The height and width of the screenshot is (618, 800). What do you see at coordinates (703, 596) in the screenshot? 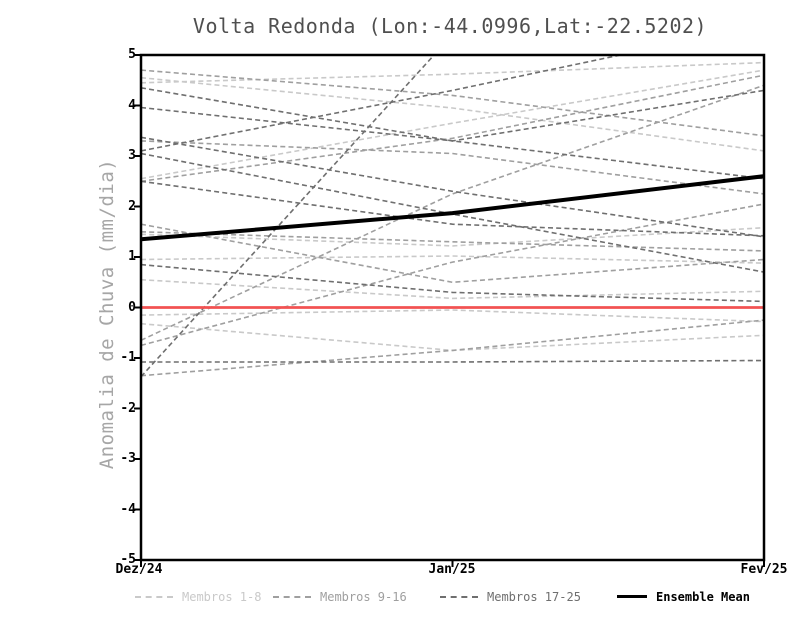
I see `legend-label-ensemble-mean: Ensemble Mean` at bounding box center [703, 596].